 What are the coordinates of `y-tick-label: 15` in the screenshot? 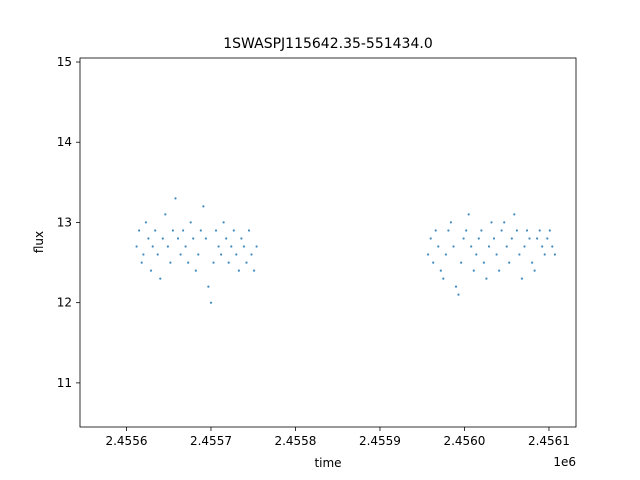 It's located at (64, 62).